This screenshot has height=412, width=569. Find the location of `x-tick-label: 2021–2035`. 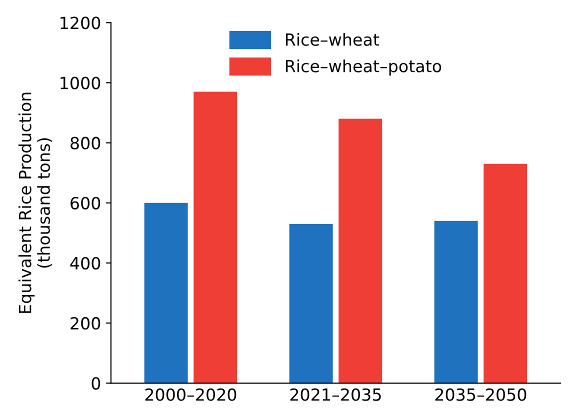

x-tick-label: 2021–2035 is located at coordinates (335, 394).